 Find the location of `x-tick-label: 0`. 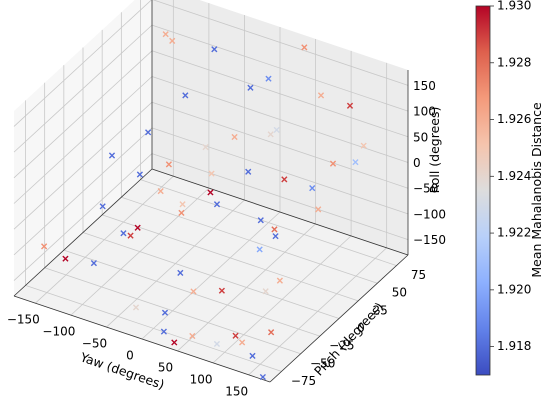

x-tick-label: 0 is located at coordinates (130, 356).